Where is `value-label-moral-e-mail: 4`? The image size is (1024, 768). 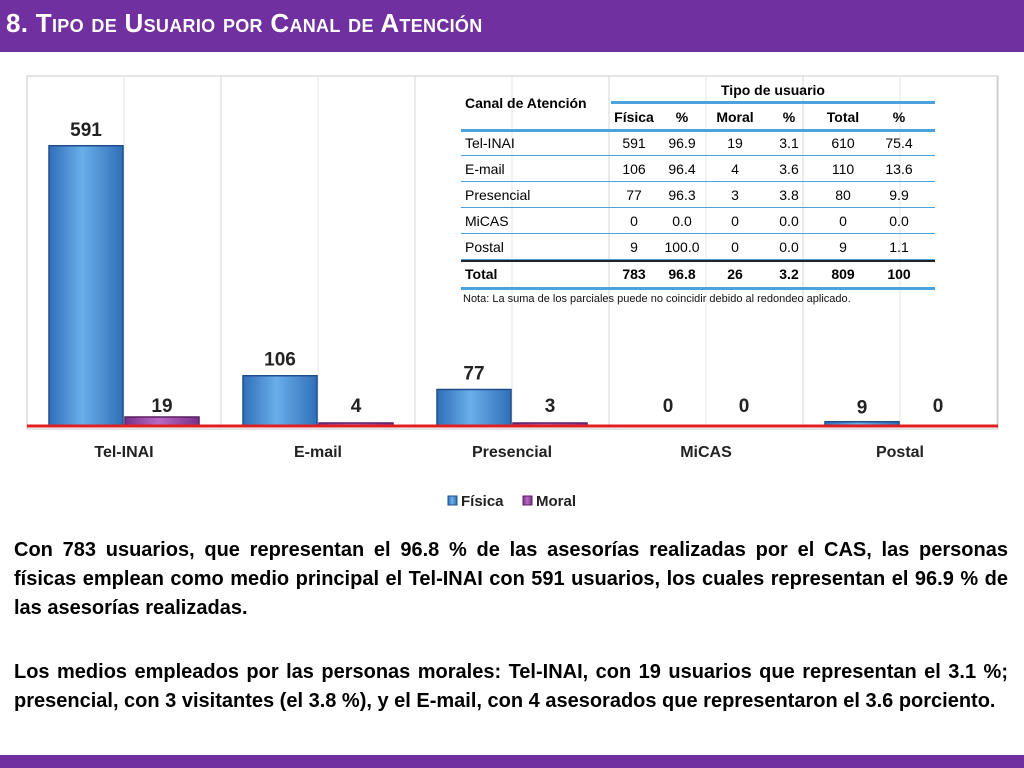
value-label-moral-e-mail: 4 is located at coordinates (356, 406).